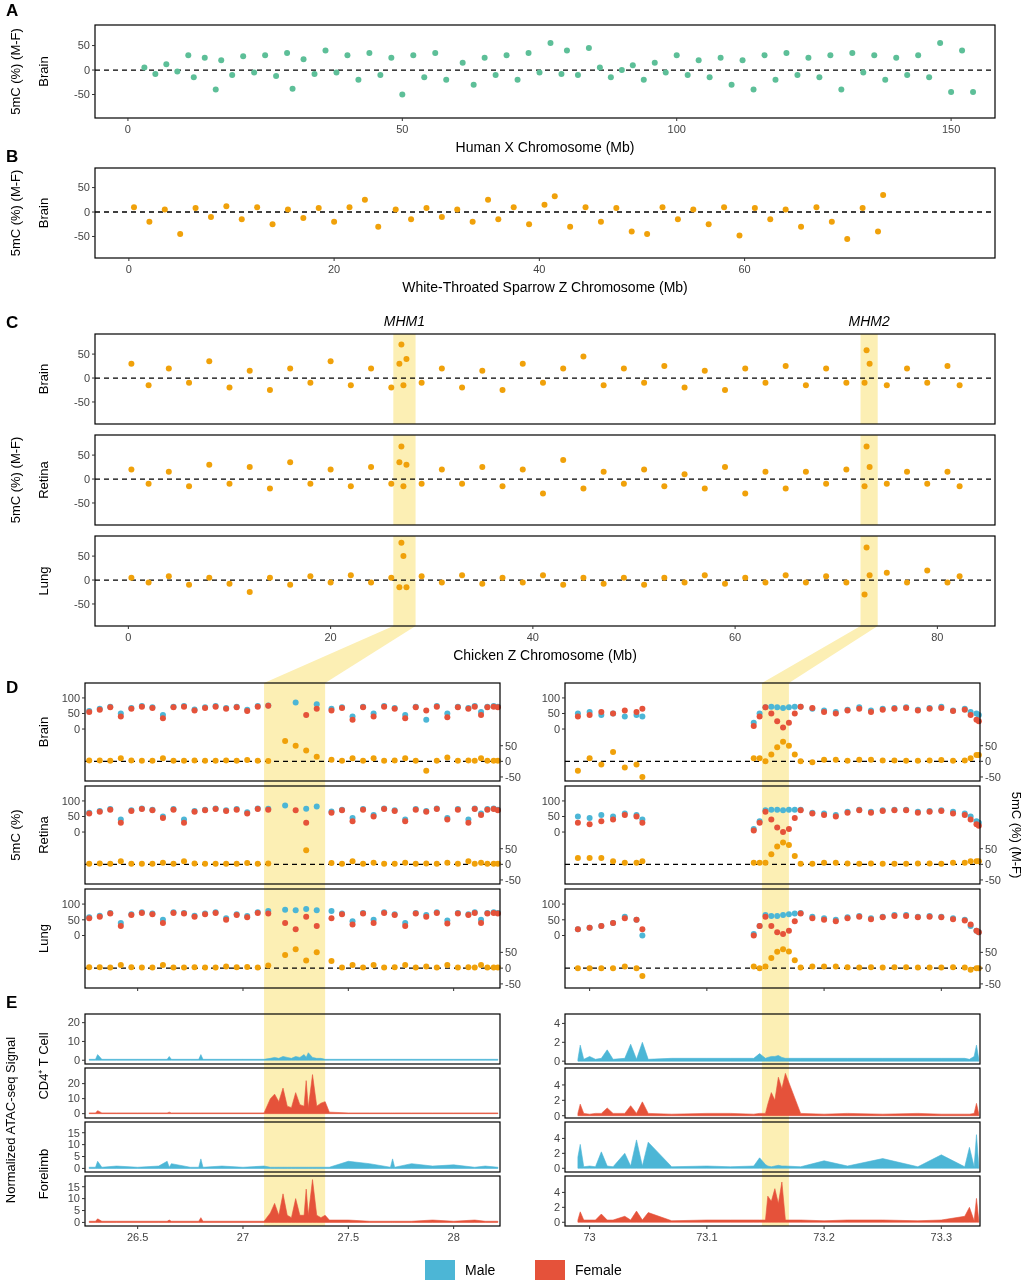 The width and height of the screenshot is (1030, 1280). I want to click on text: E, so click(12, 1002).